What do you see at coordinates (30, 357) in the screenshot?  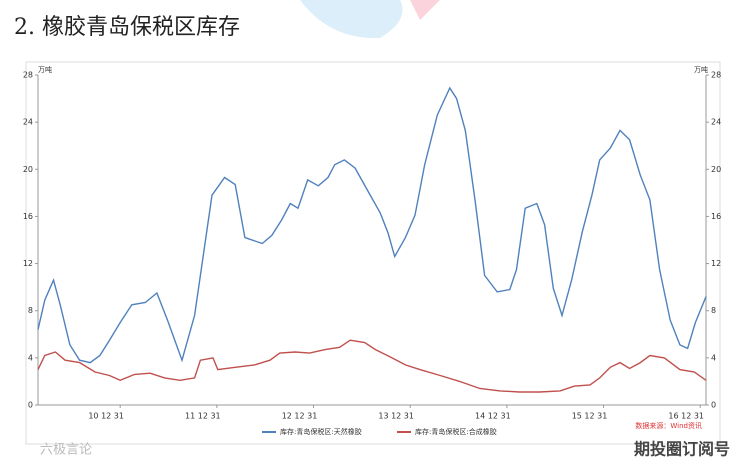 I see `y-tick-label: 4` at bounding box center [30, 357].